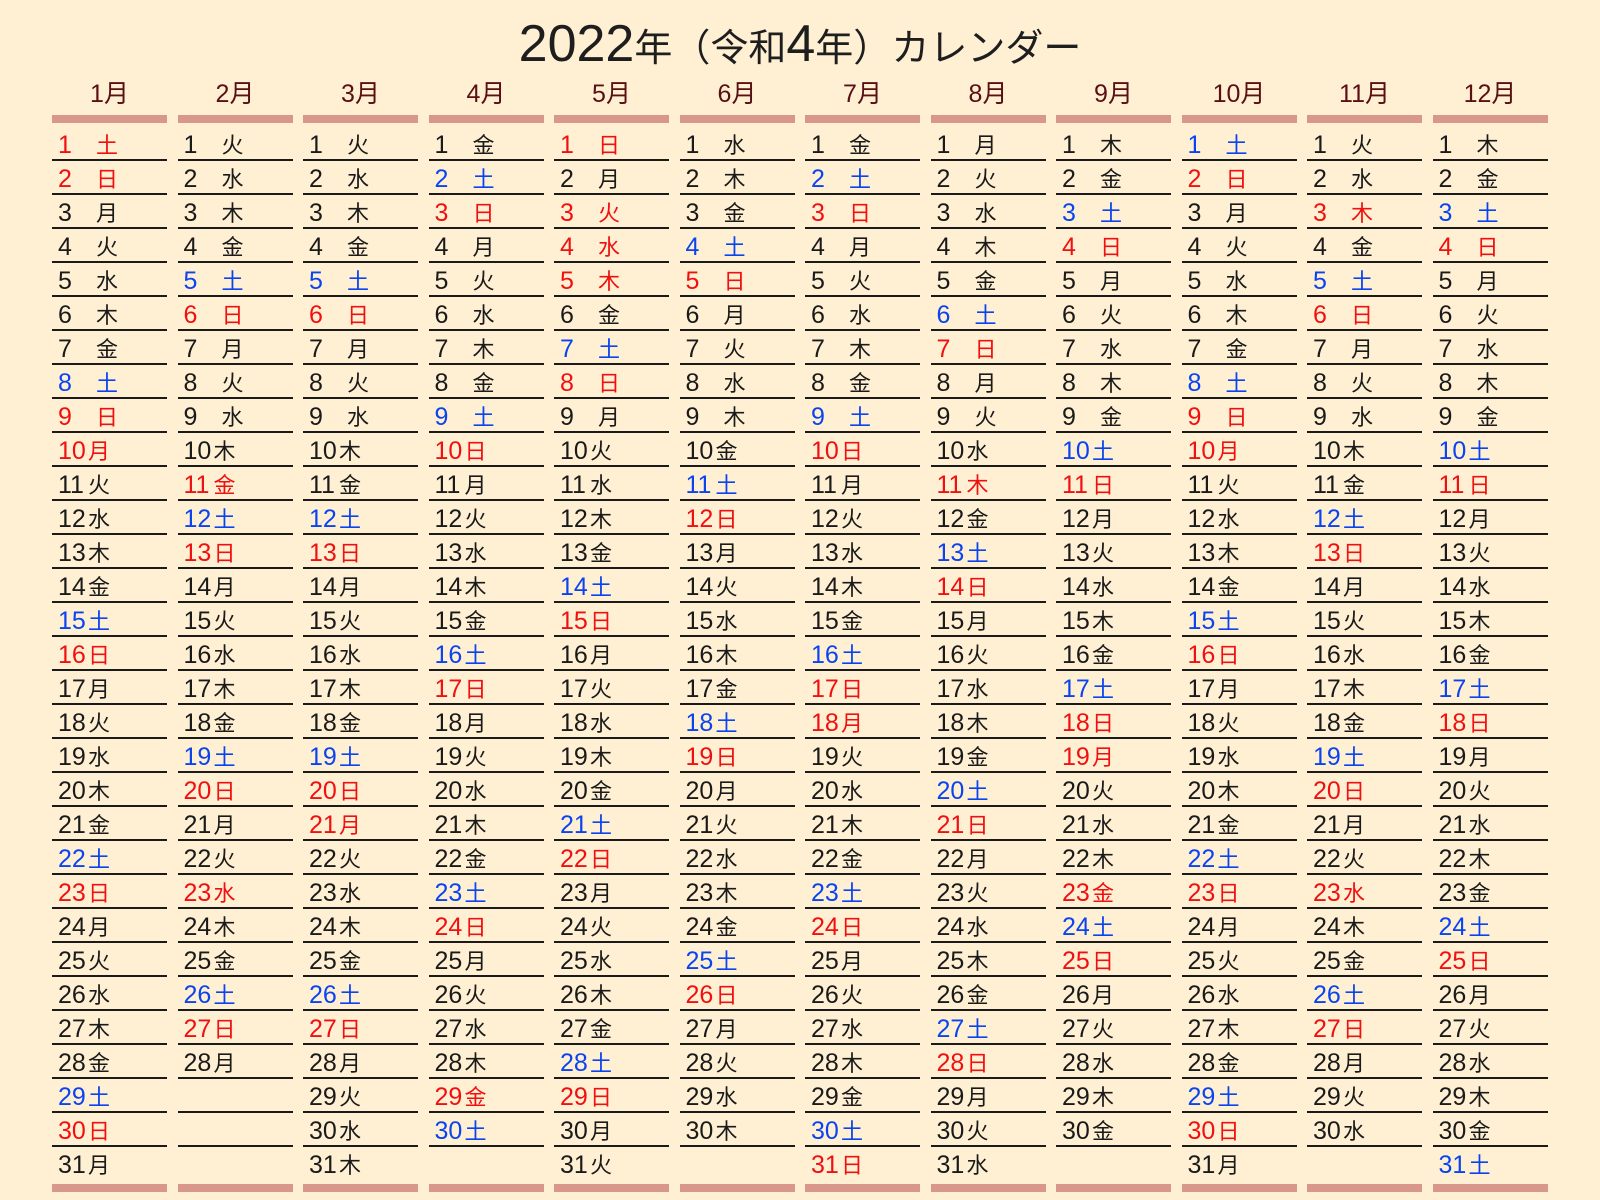 This screenshot has height=1200, width=1600. What do you see at coordinates (109, 994) in the screenshot?
I see `day-row: 26 水` at bounding box center [109, 994].